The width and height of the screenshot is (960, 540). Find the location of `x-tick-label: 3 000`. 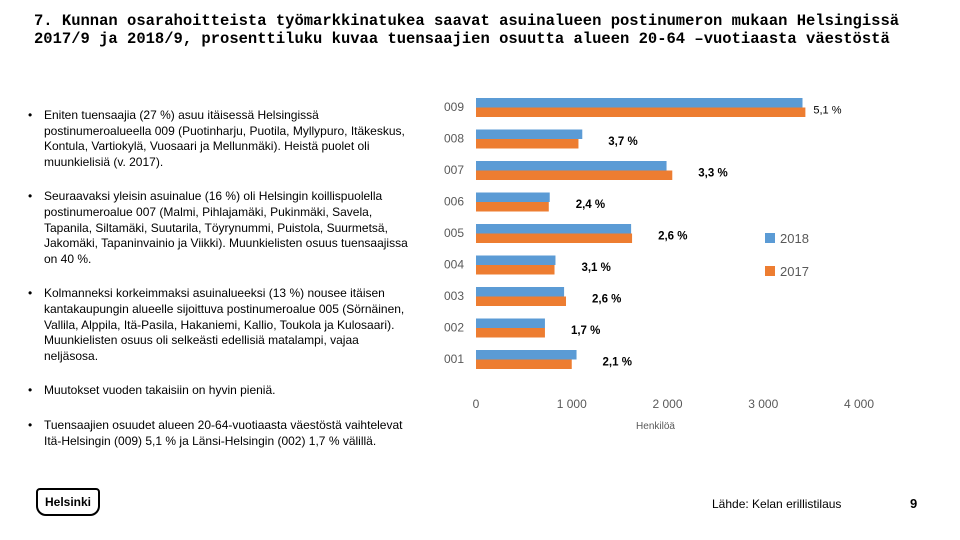

x-tick-label: 3 000 is located at coordinates (763, 404).